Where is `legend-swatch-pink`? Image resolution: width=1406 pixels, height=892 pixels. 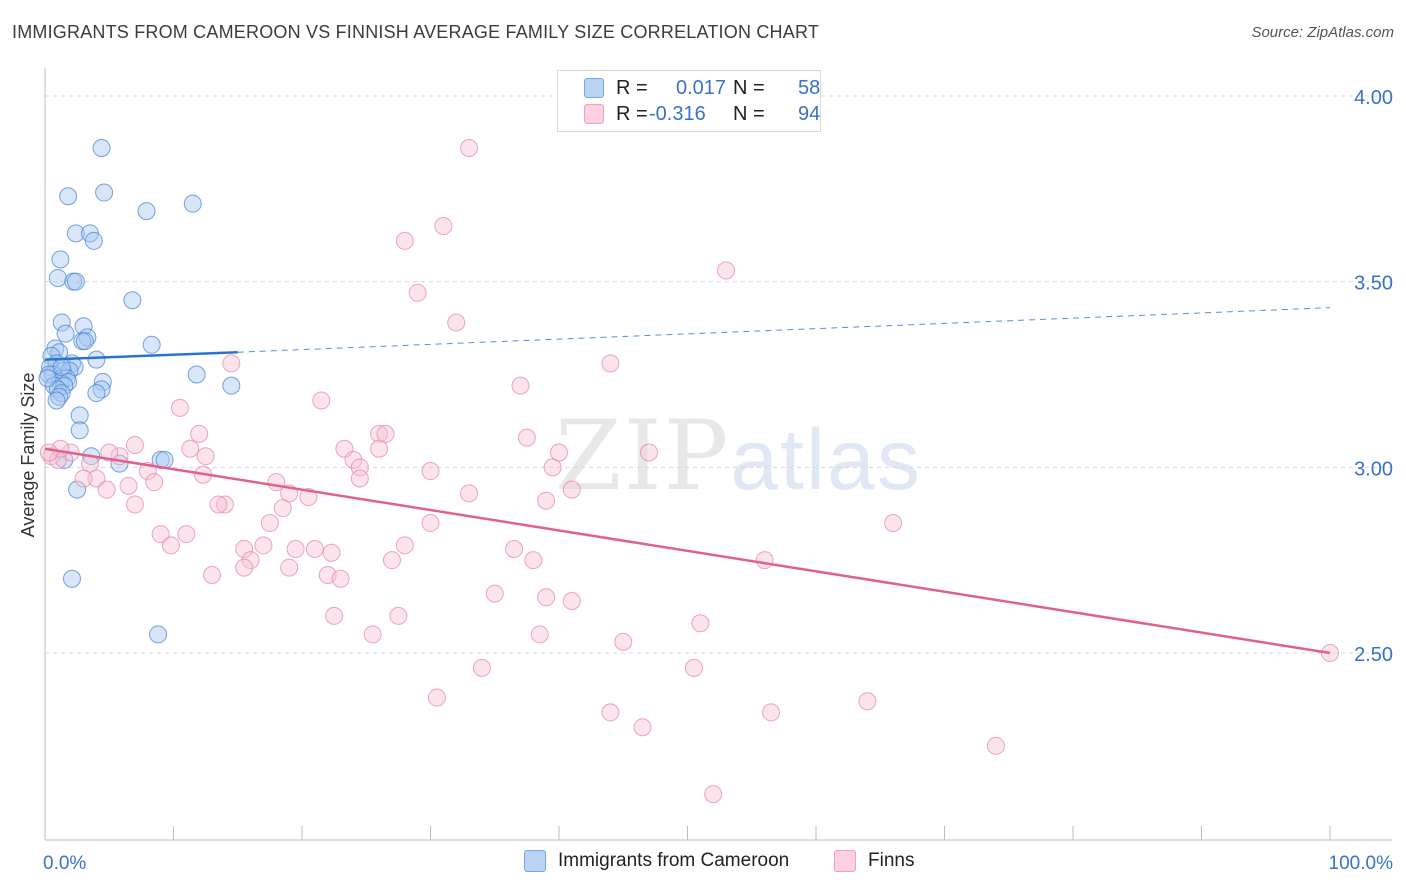
legend-swatch-pink is located at coordinates (845, 861).